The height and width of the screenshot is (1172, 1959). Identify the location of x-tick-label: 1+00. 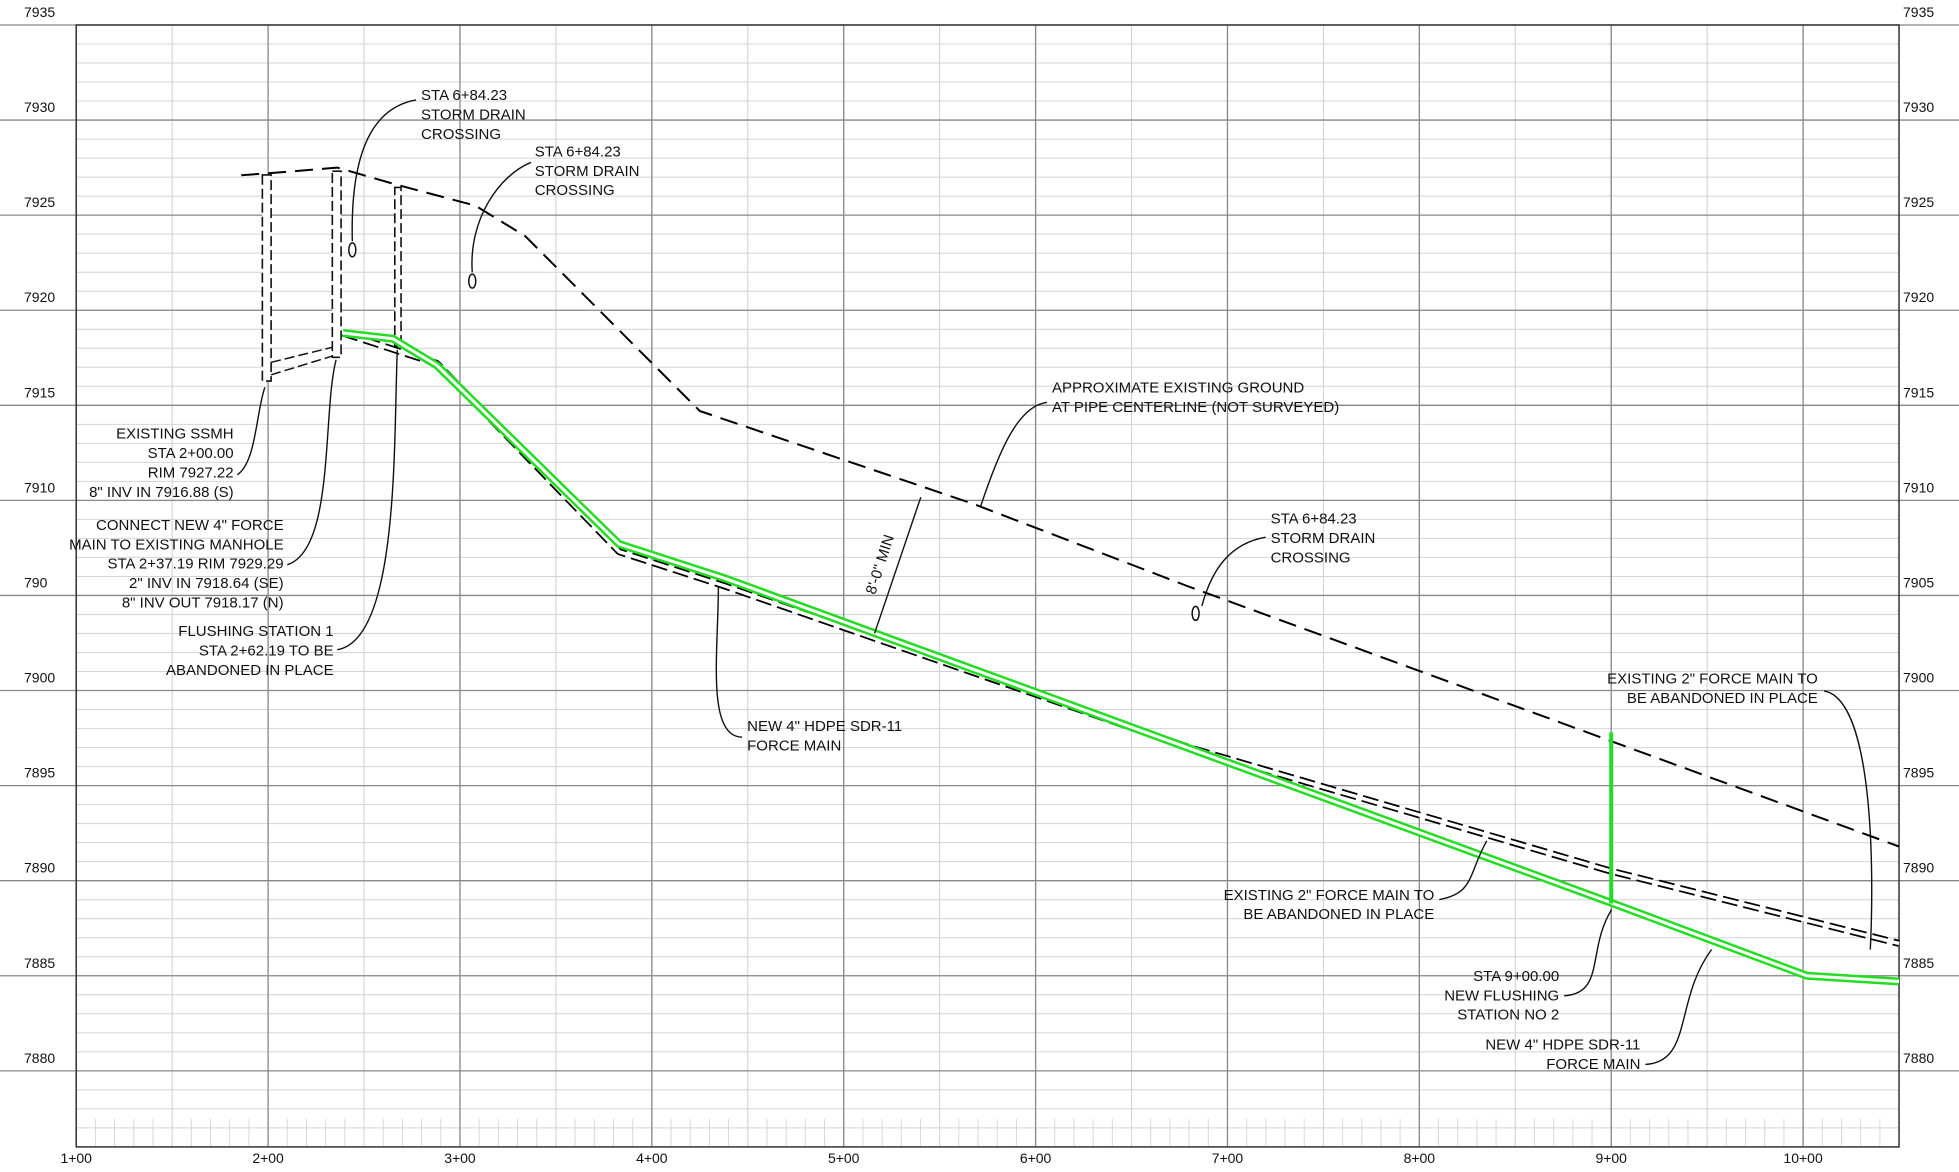
(76, 1158).